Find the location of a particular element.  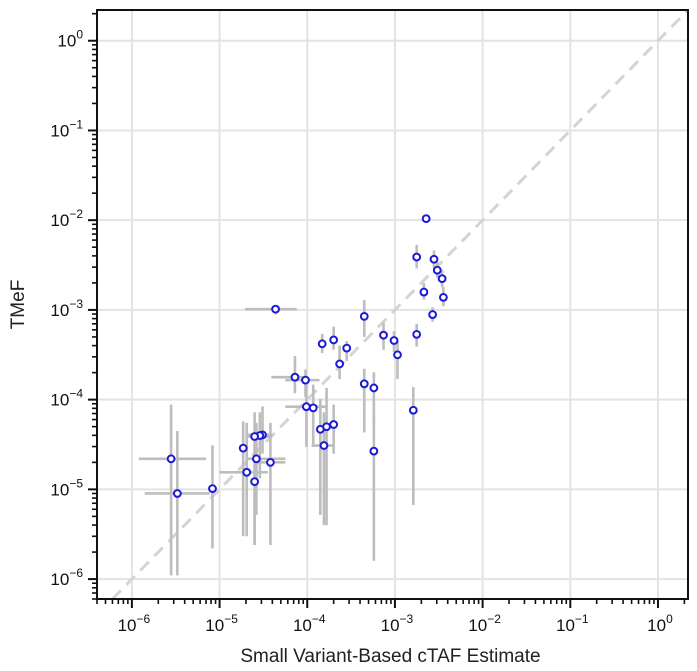

y-tick-label: 10⁰ is located at coordinates (70, 39).